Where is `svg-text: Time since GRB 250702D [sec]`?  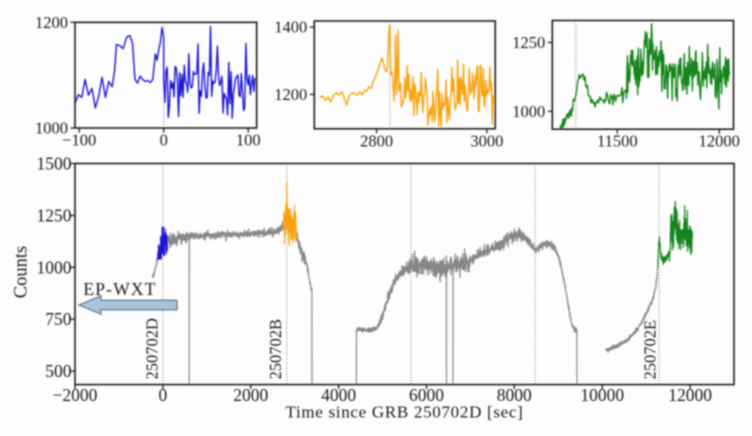 svg-text: Time since GRB 250702D [sec] is located at coordinates (404, 412).